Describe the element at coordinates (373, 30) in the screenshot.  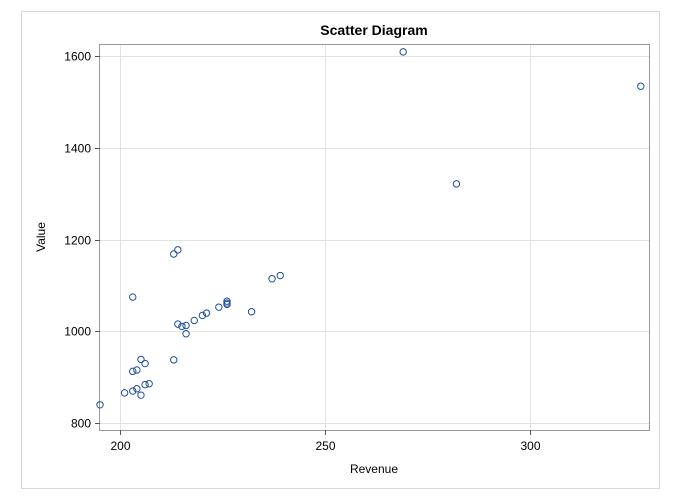
I see `chart-title: Scatter Diagram` at that location.